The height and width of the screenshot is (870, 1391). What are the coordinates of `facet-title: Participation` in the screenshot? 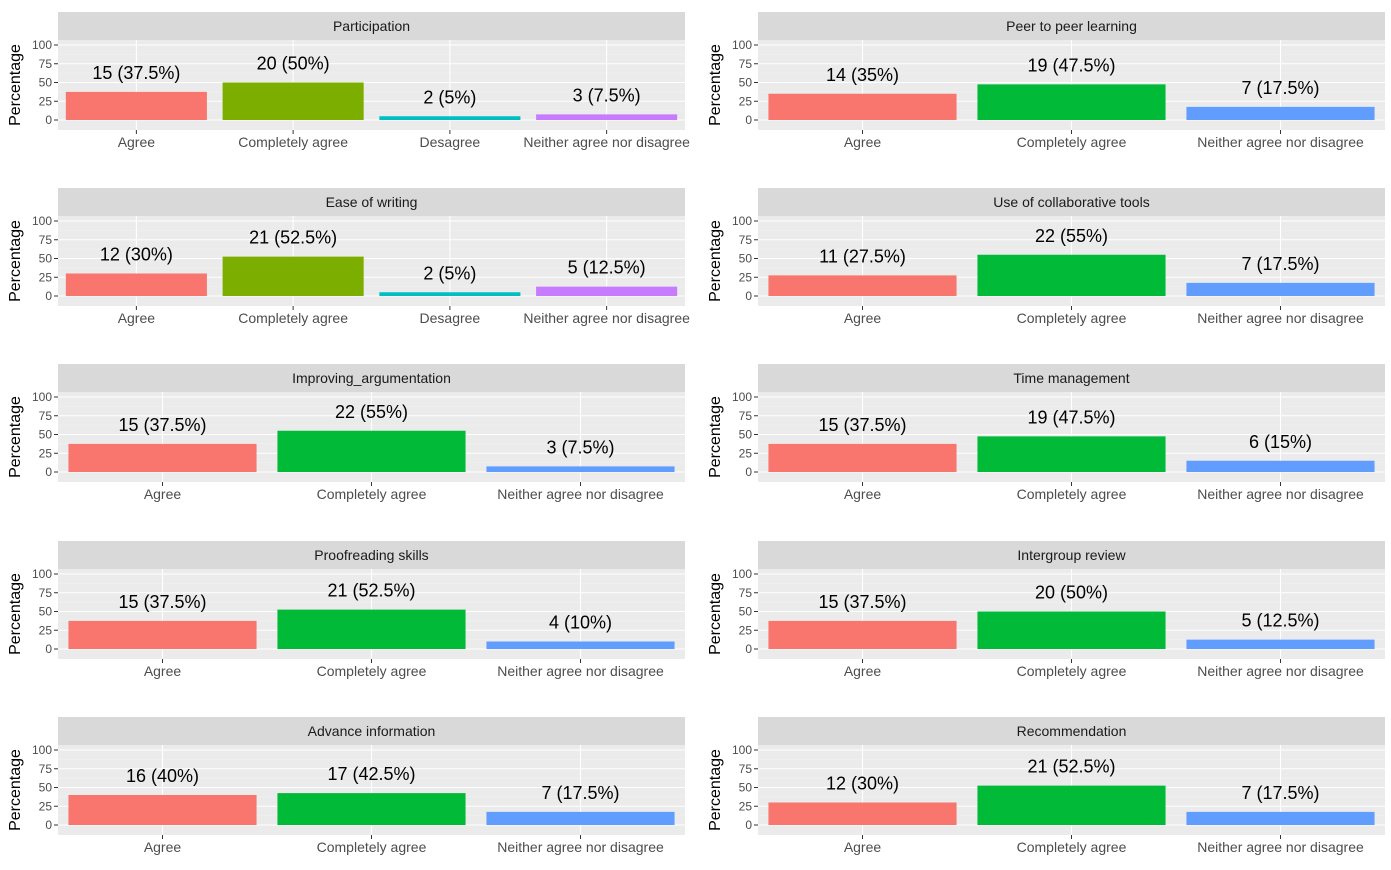 It's located at (371, 26).